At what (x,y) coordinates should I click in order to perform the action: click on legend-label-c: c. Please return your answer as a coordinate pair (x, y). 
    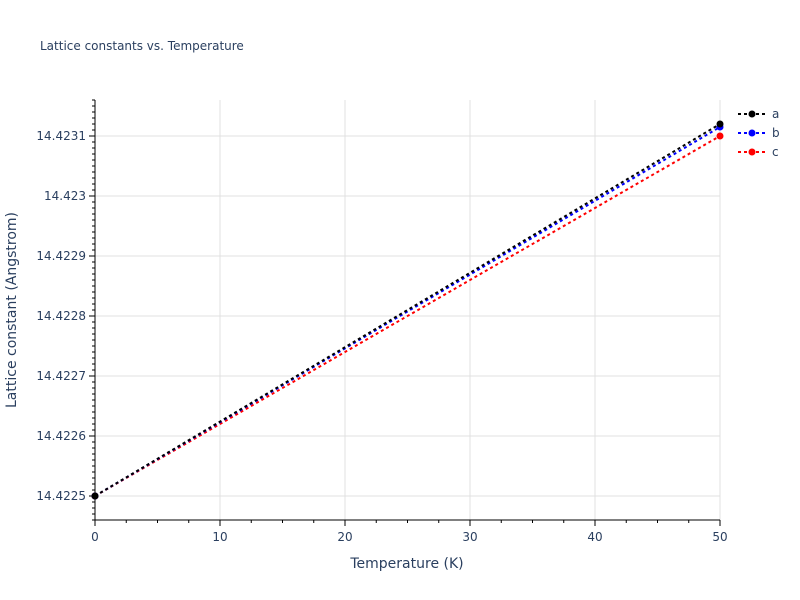
    Looking at the image, I should click on (775, 152).